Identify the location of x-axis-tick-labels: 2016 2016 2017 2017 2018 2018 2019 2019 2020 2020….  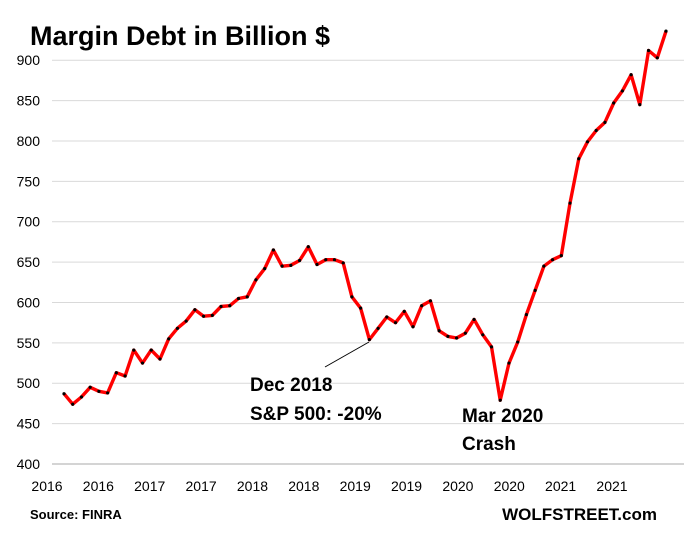
(329, 486).